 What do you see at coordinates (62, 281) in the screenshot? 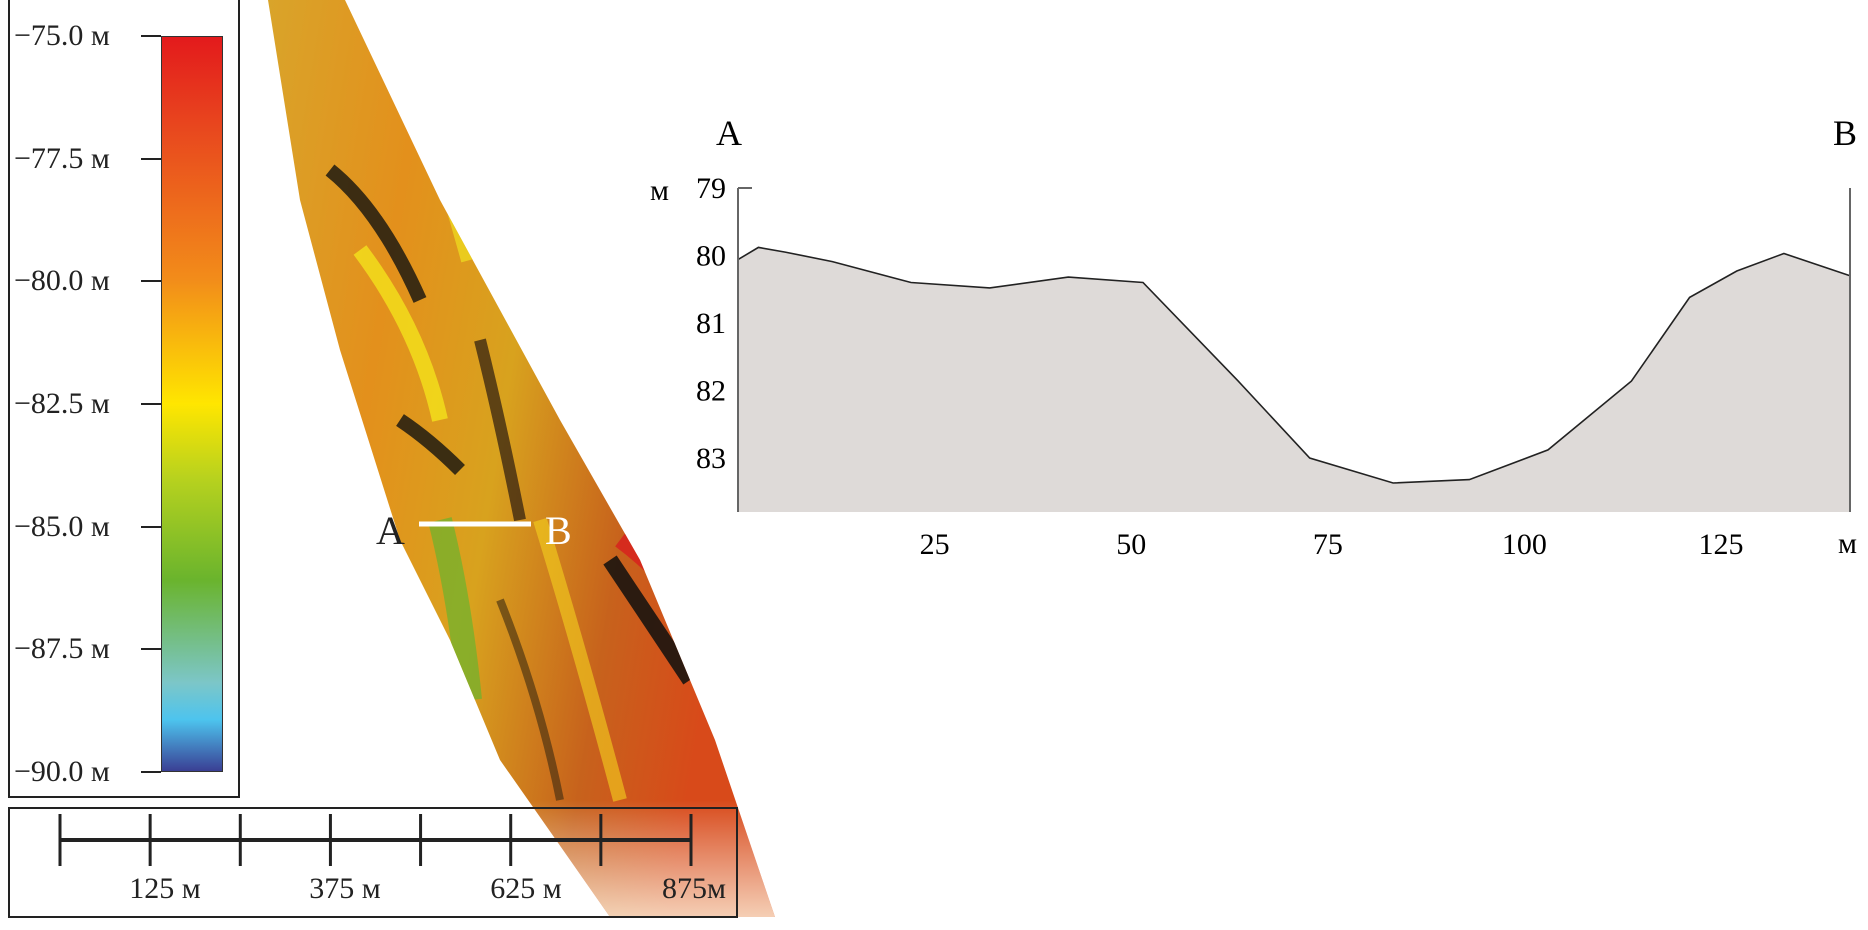
I see `legend-label: −80.0 м` at bounding box center [62, 281].